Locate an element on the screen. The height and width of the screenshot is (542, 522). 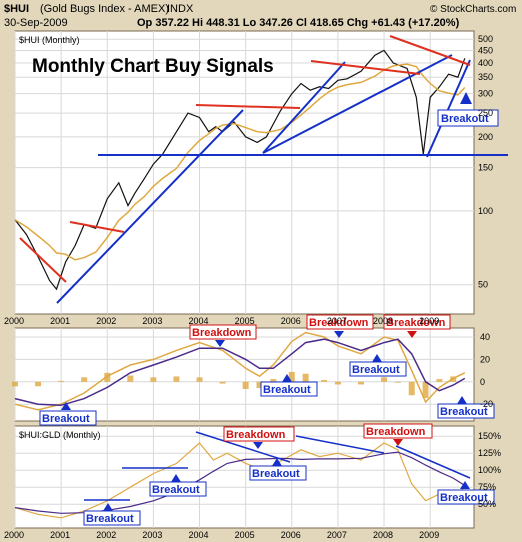
macd-breakout-2-box is located at coordinates (289, 389).